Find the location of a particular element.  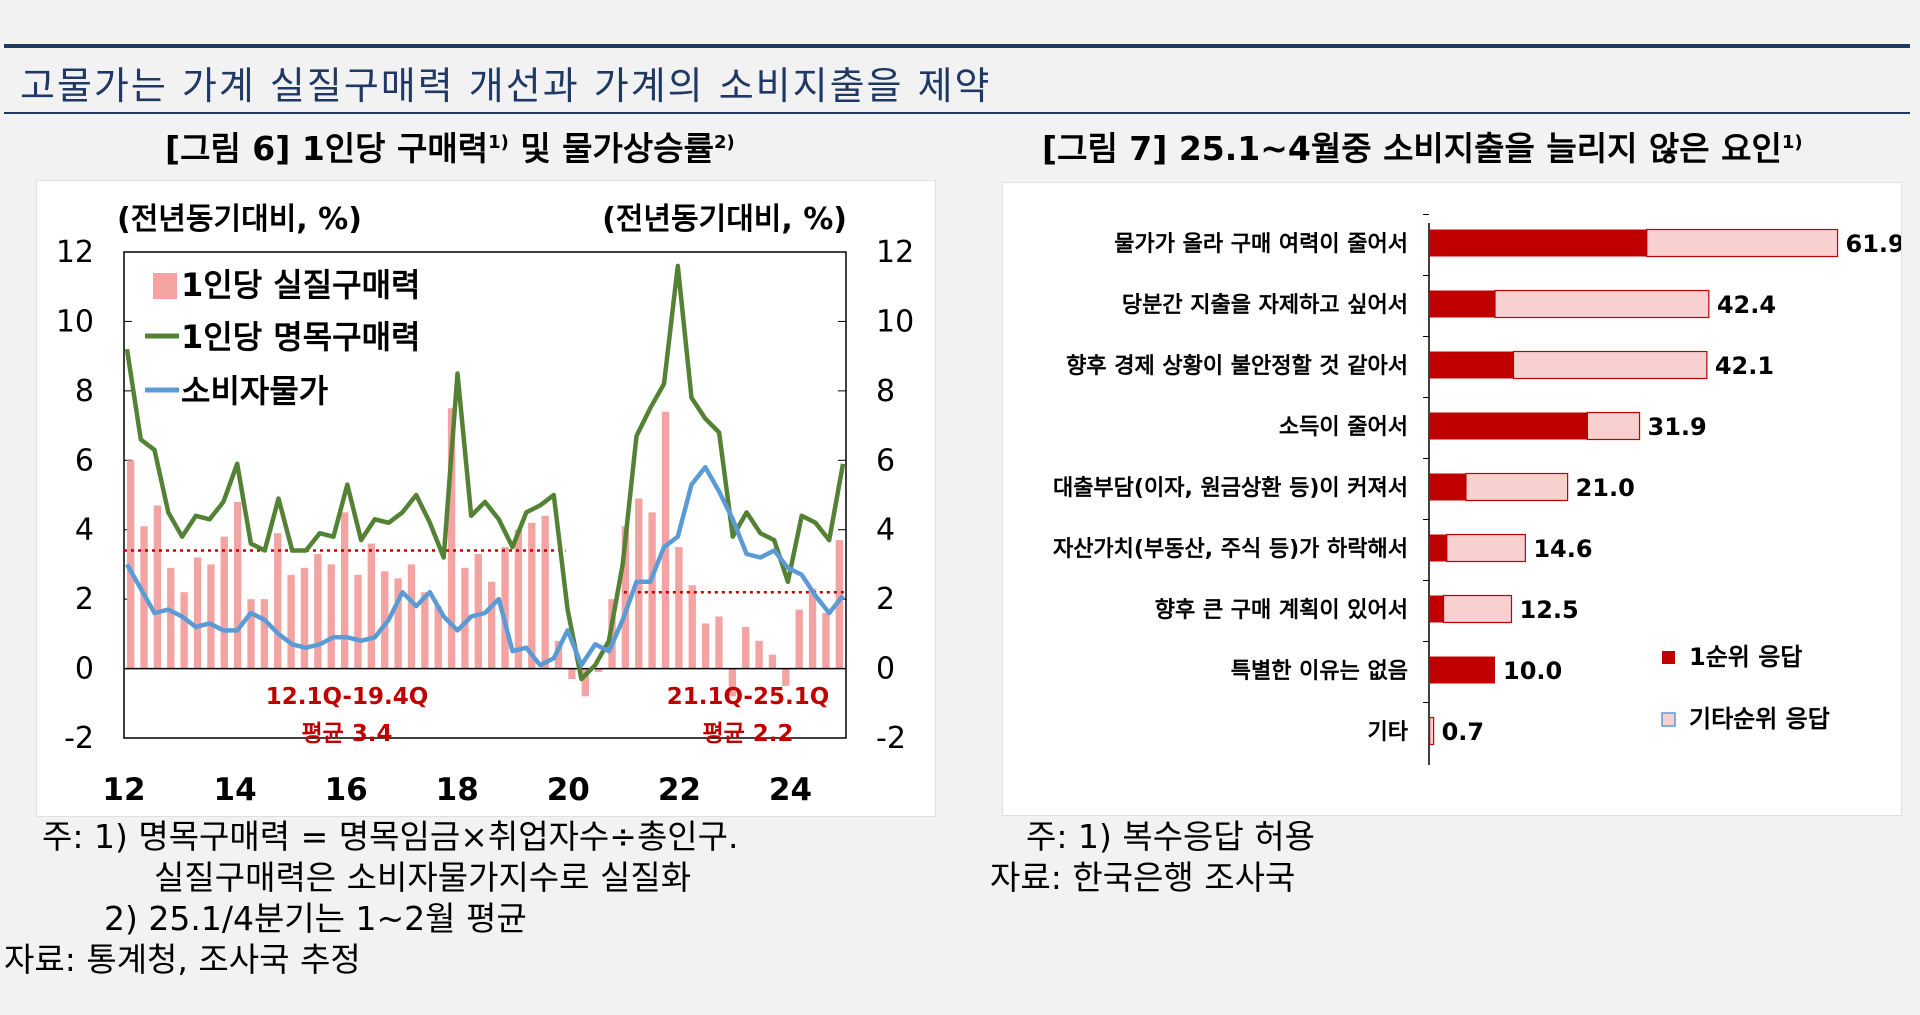

category-label: 당분간 지출을 자제하고 싶어서 is located at coordinates (1265, 305).